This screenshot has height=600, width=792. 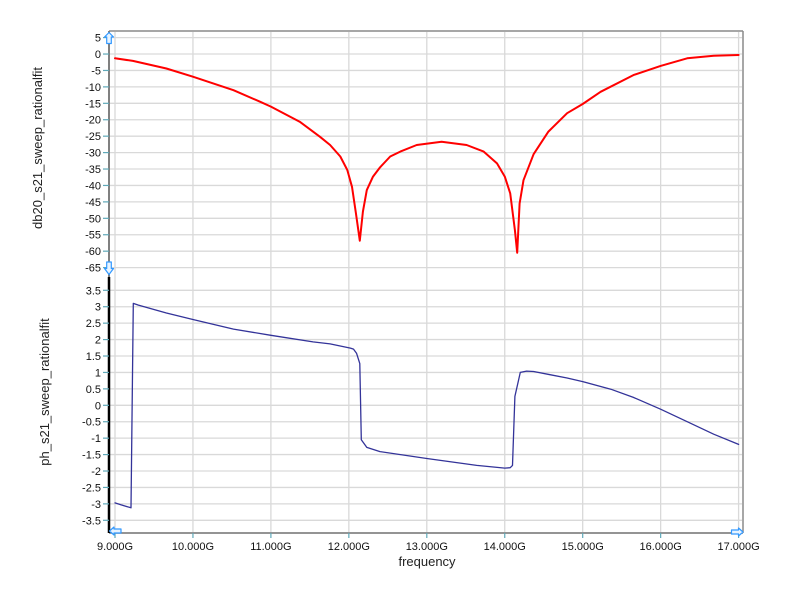 What do you see at coordinates (93, 324) in the screenshot?
I see `y-tick-label: 2.5` at bounding box center [93, 324].